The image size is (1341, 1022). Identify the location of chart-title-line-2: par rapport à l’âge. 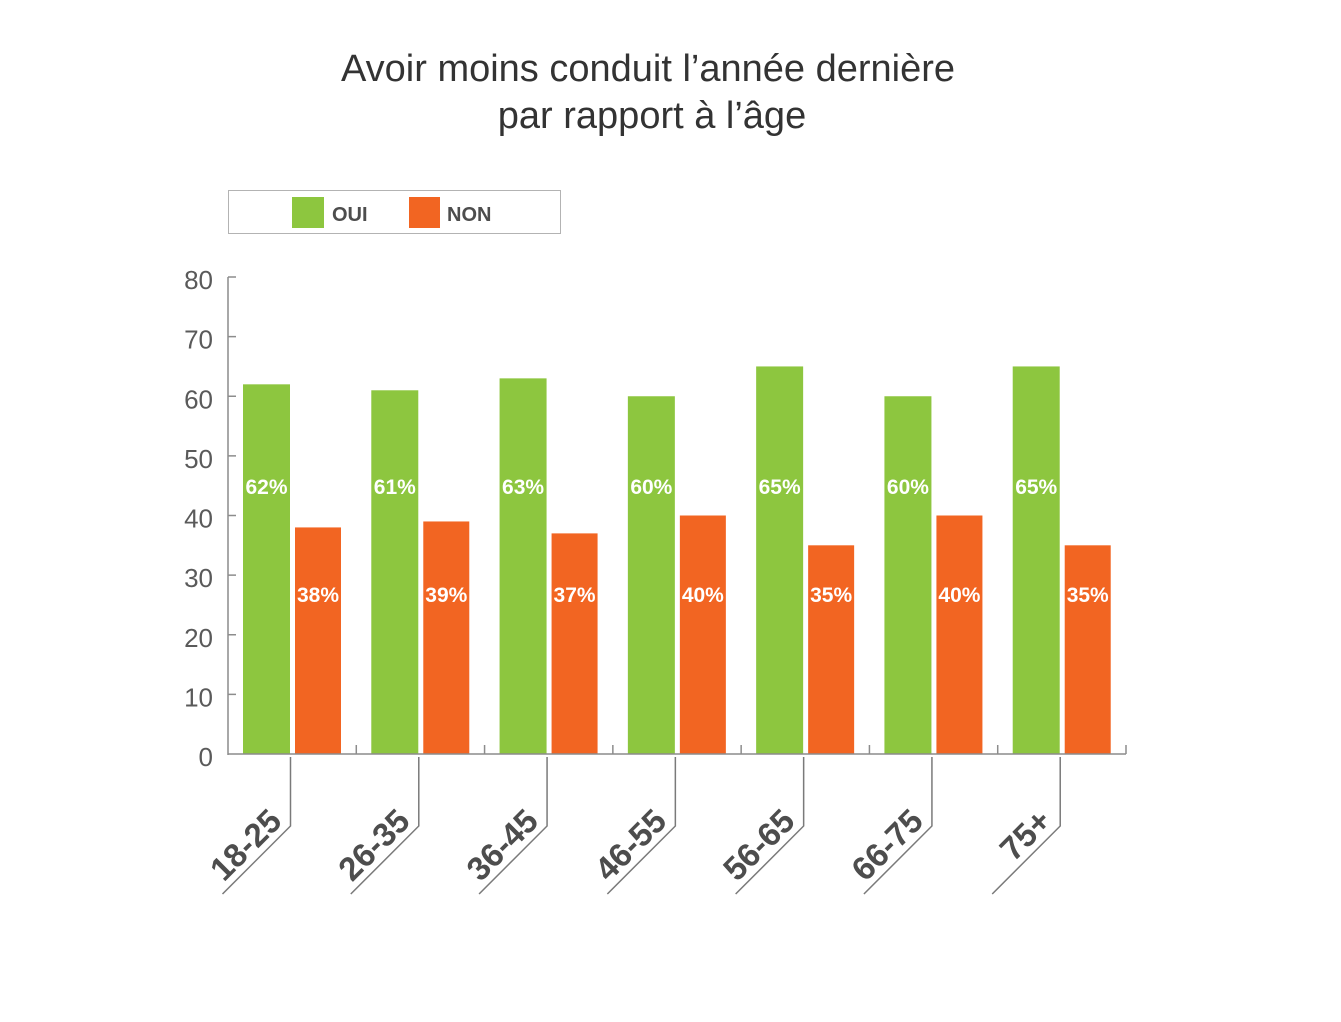
(652, 116).